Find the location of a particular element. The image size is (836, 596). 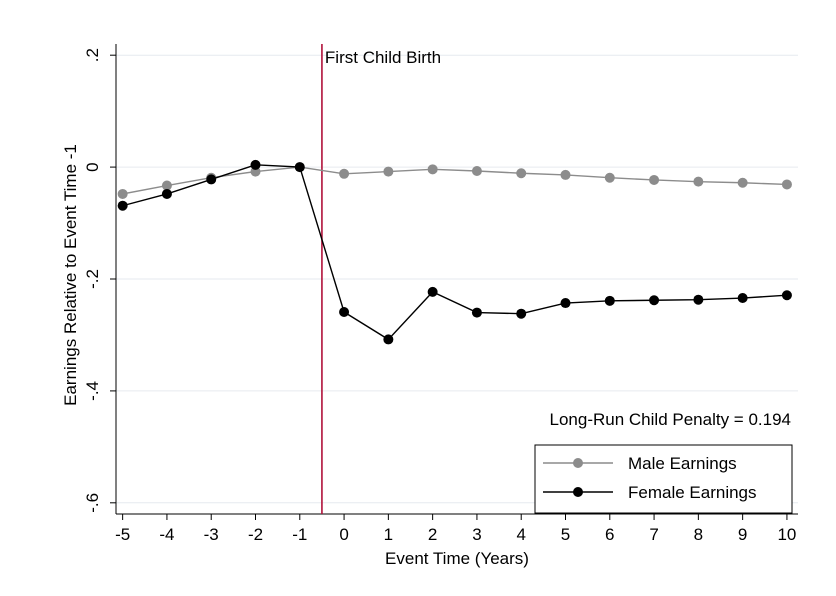

y-tick-label: 0 is located at coordinates (92, 166).